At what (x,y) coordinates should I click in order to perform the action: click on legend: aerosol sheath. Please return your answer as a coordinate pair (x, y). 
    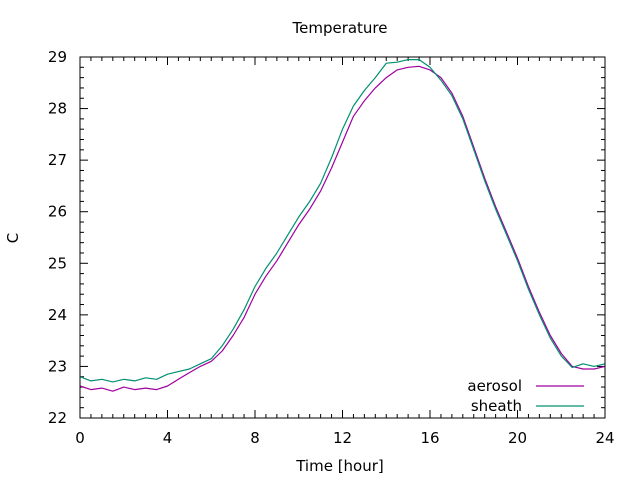
    Looking at the image, I should click on (525, 396).